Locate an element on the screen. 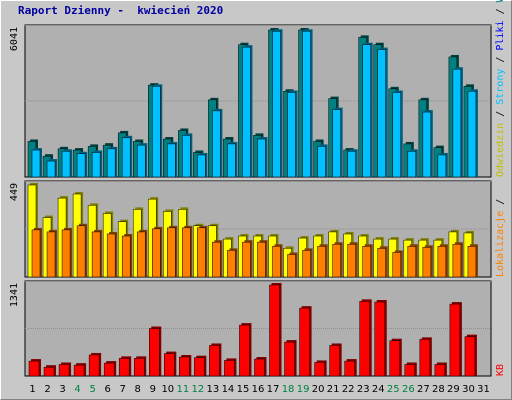 Image resolution: width=512 pixels, height=400 pixels. legend-top-part-4: Pliki is located at coordinates (500, 35).